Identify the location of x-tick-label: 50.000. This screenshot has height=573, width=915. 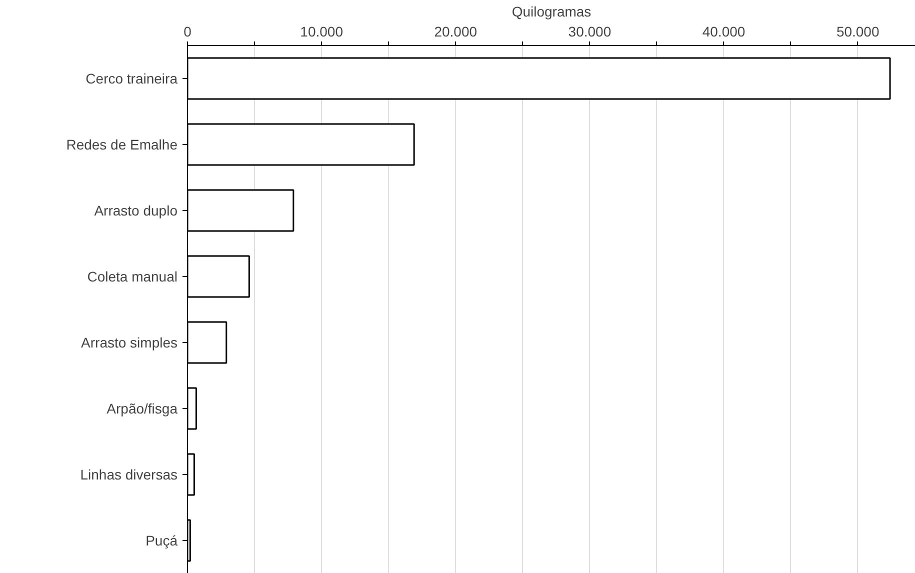
(858, 32).